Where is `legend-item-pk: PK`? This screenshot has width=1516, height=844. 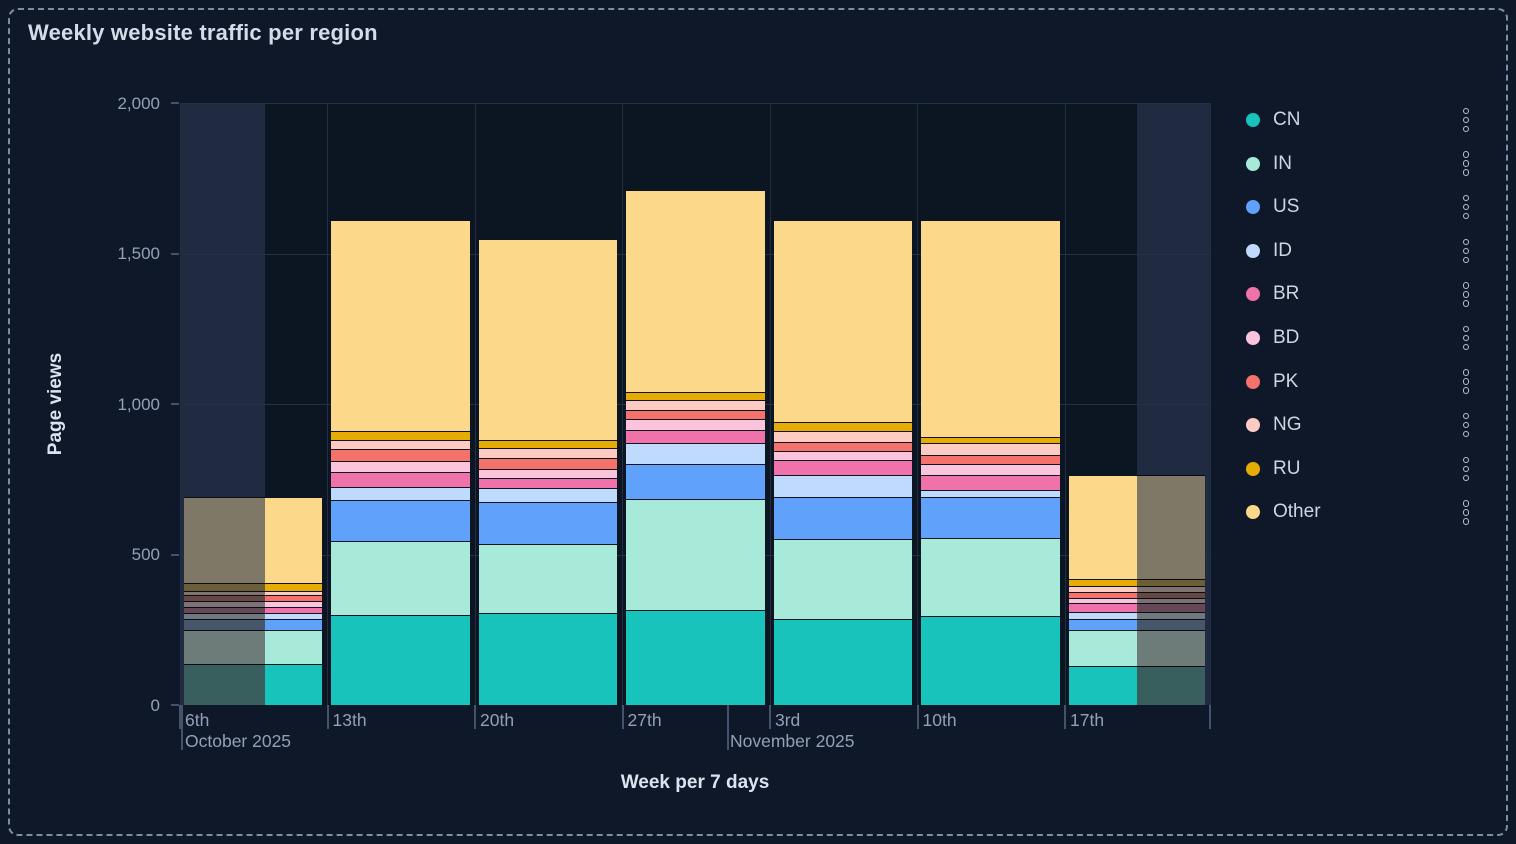
legend-item-pk: PK is located at coordinates (1358, 382).